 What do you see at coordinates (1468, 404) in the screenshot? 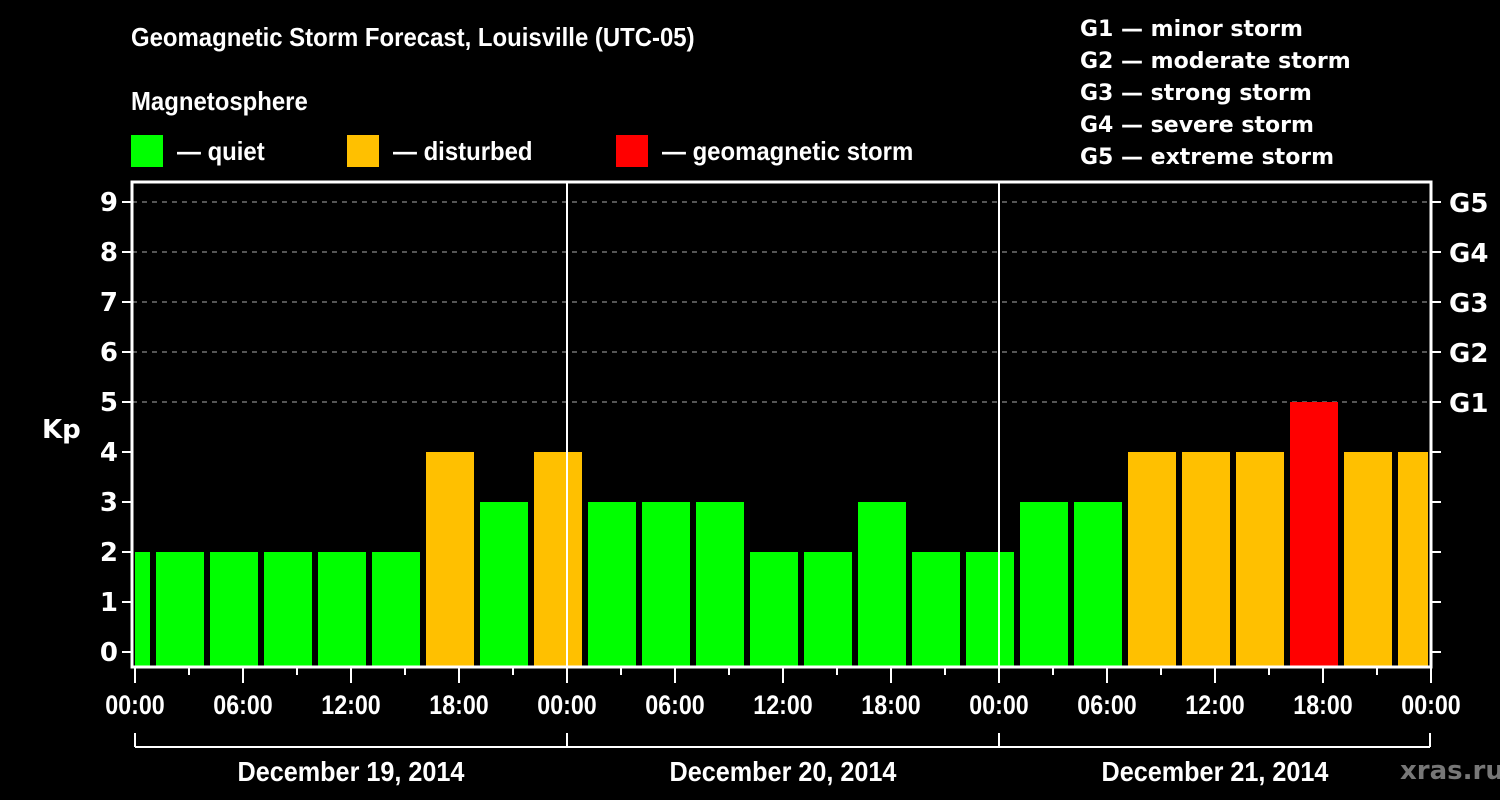
I see `g-level-label: G1` at bounding box center [1468, 404].